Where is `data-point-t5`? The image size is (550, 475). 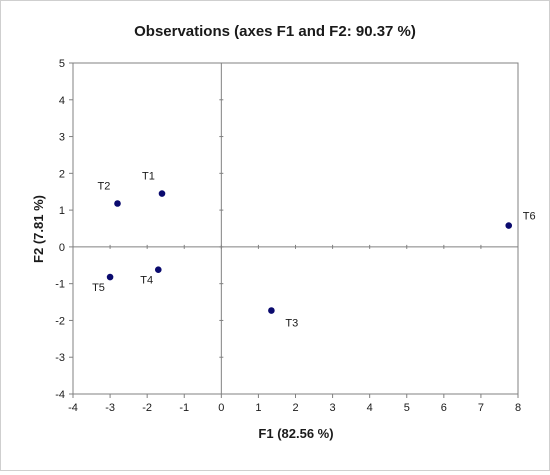
data-point-t5 is located at coordinates (110, 277).